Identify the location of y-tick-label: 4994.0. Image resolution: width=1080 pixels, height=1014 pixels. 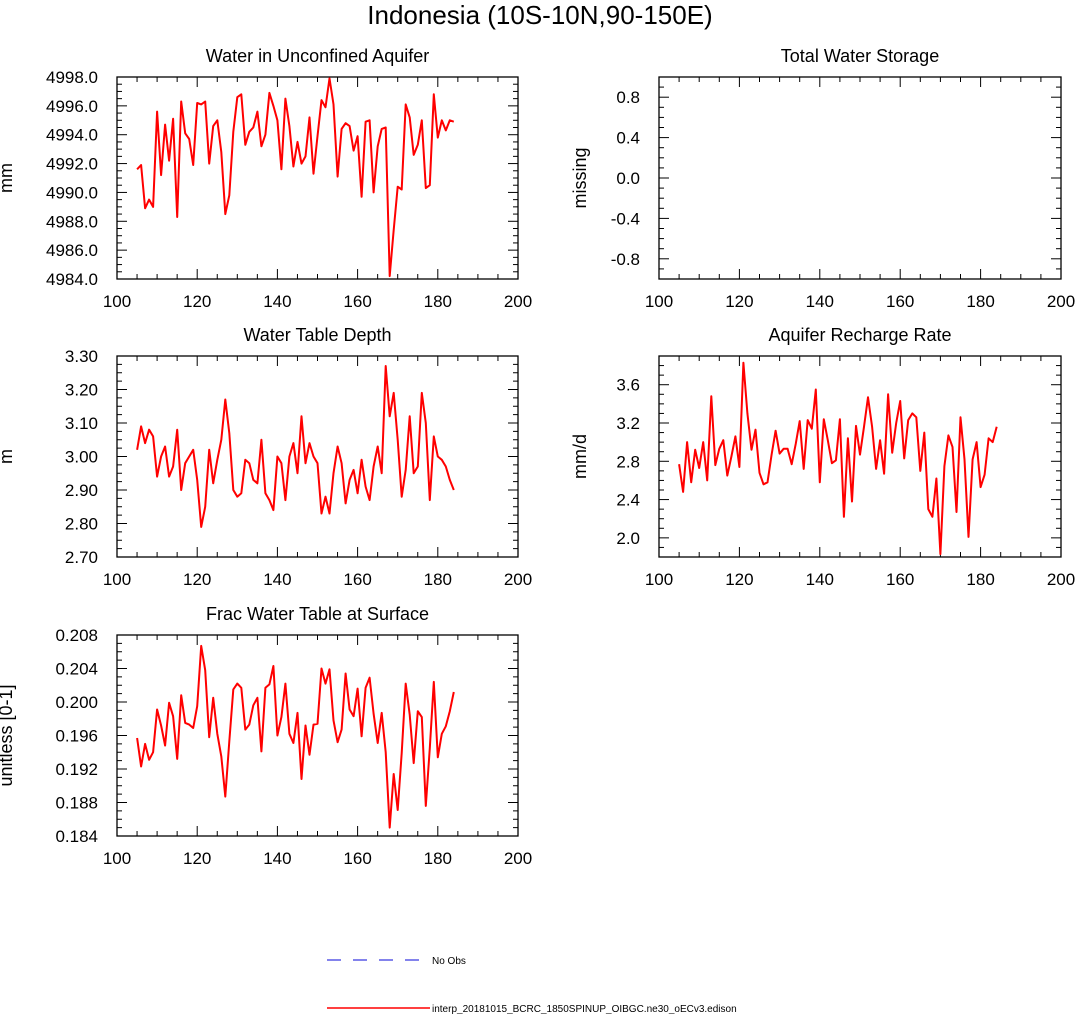
(72, 135).